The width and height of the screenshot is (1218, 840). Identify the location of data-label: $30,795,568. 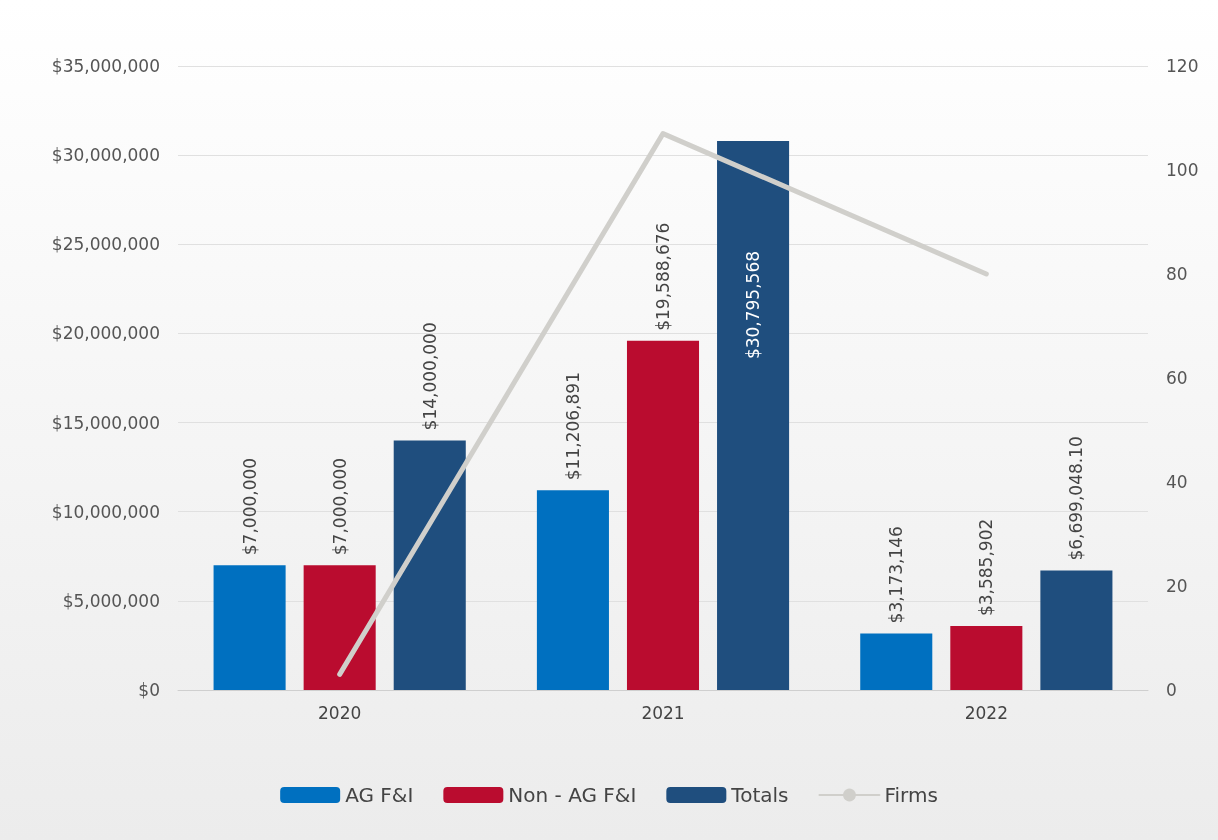
(753, 305).